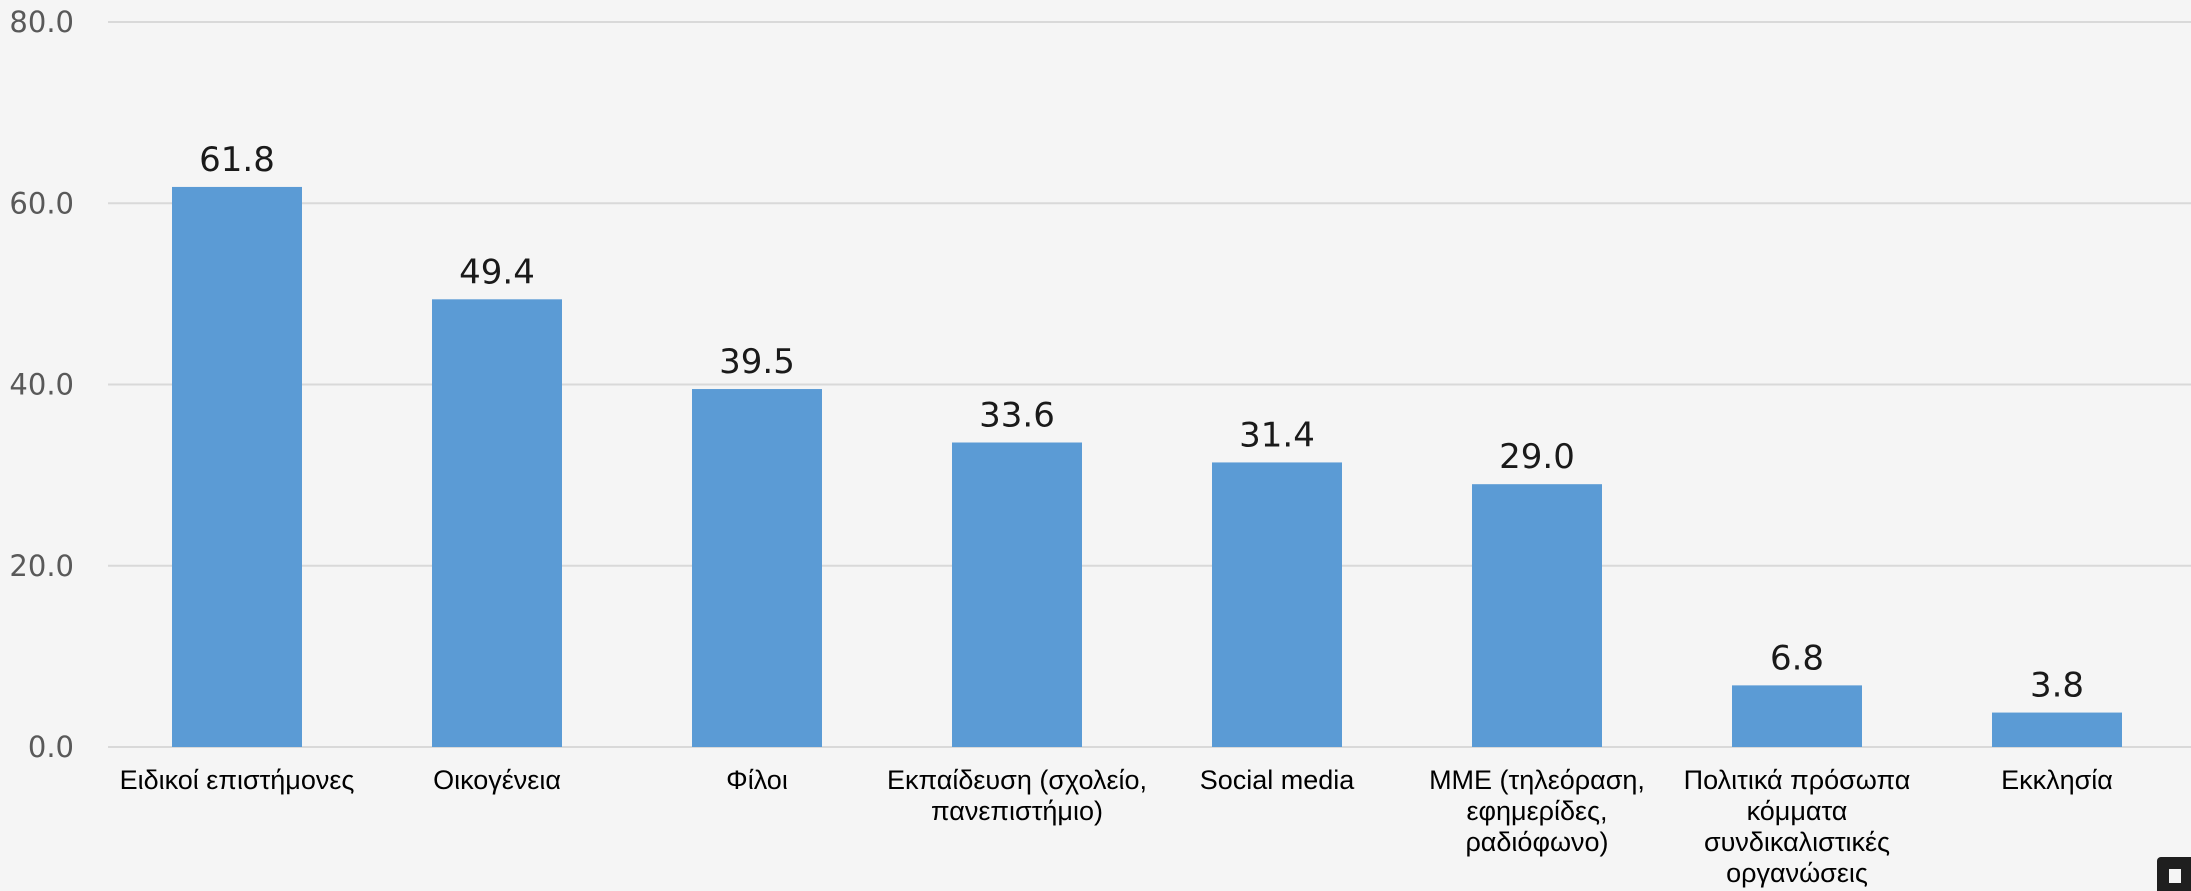 Image resolution: width=2191 pixels, height=891 pixels. I want to click on x-tick-label-line: ΜΜΕ (τηλεόραση,, so click(1537, 780).